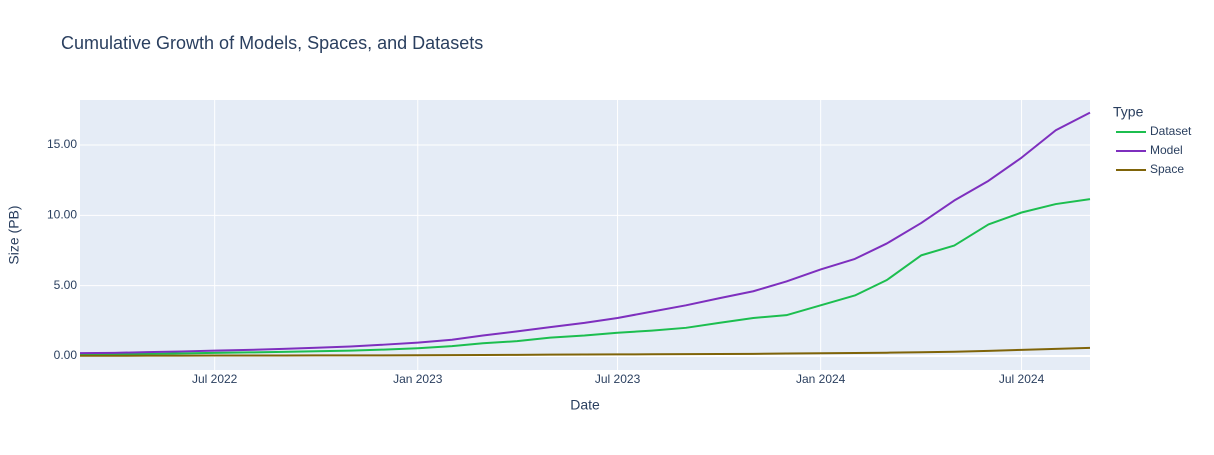 The width and height of the screenshot is (1214, 455). I want to click on y-axis-title: Size (PB), so click(14, 234).